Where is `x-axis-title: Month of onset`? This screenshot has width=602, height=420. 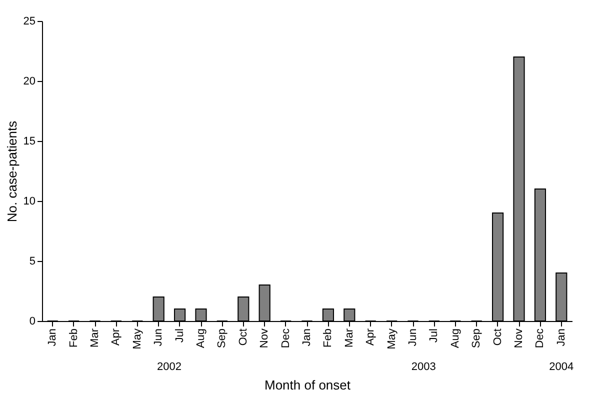 x-axis-title: Month of onset is located at coordinates (307, 384).